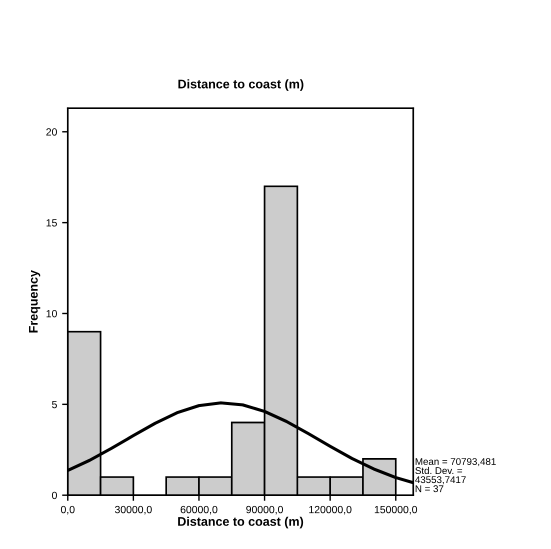 The image size is (551, 549). Describe the element at coordinates (34, 301) in the screenshot. I see `y-axis-title: Frequency` at that location.